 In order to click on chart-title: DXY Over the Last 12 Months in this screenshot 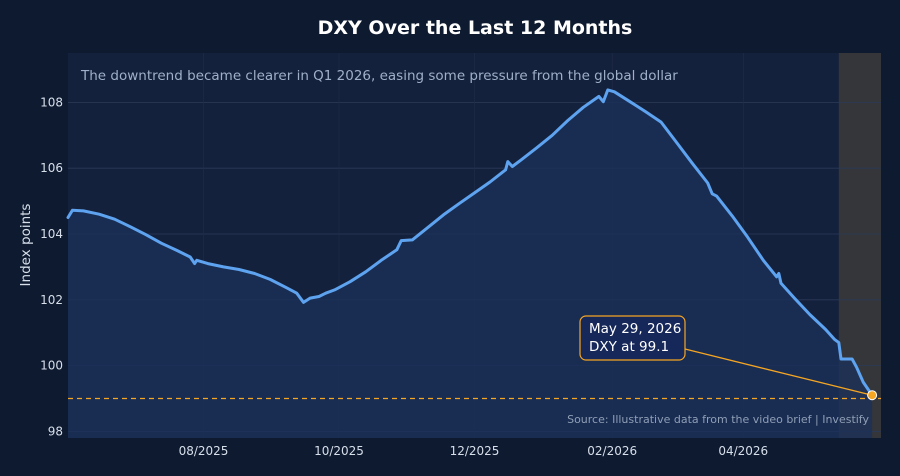, I will do `click(475, 28)`.